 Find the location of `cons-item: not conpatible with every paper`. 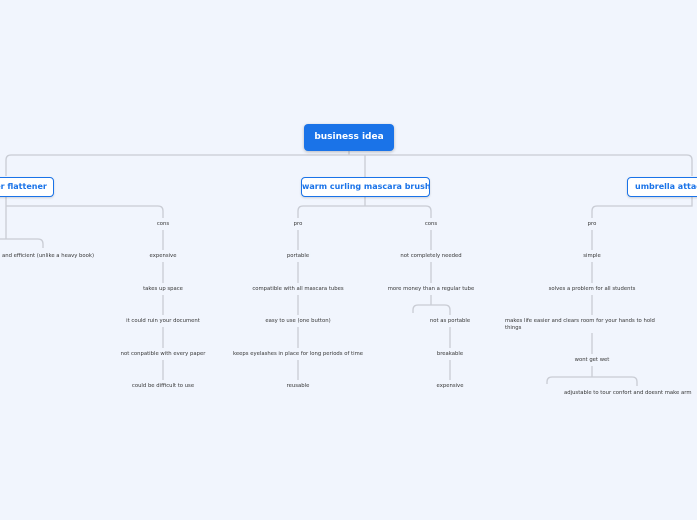

cons-item: not conpatible with every paper is located at coordinates (163, 354).